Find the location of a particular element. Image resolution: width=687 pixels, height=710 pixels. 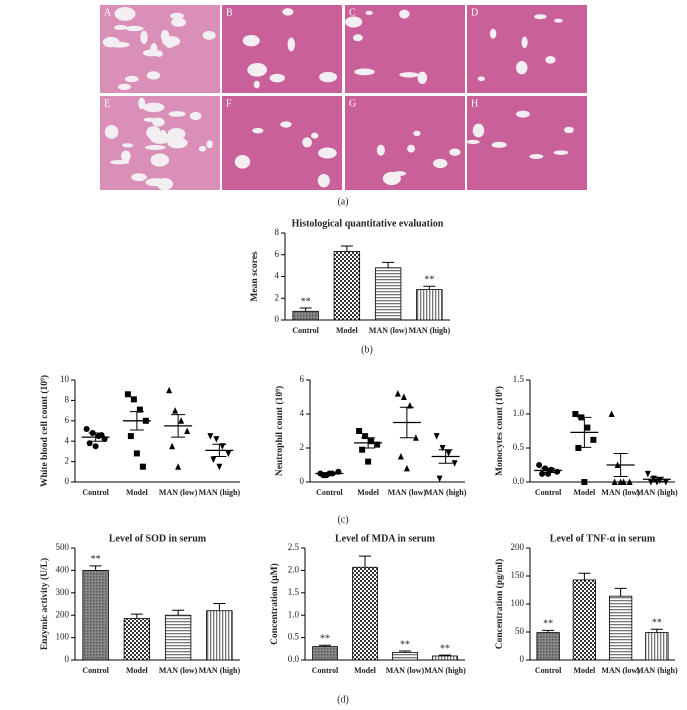

y-tick-label: 1.0 is located at coordinates (294, 614).